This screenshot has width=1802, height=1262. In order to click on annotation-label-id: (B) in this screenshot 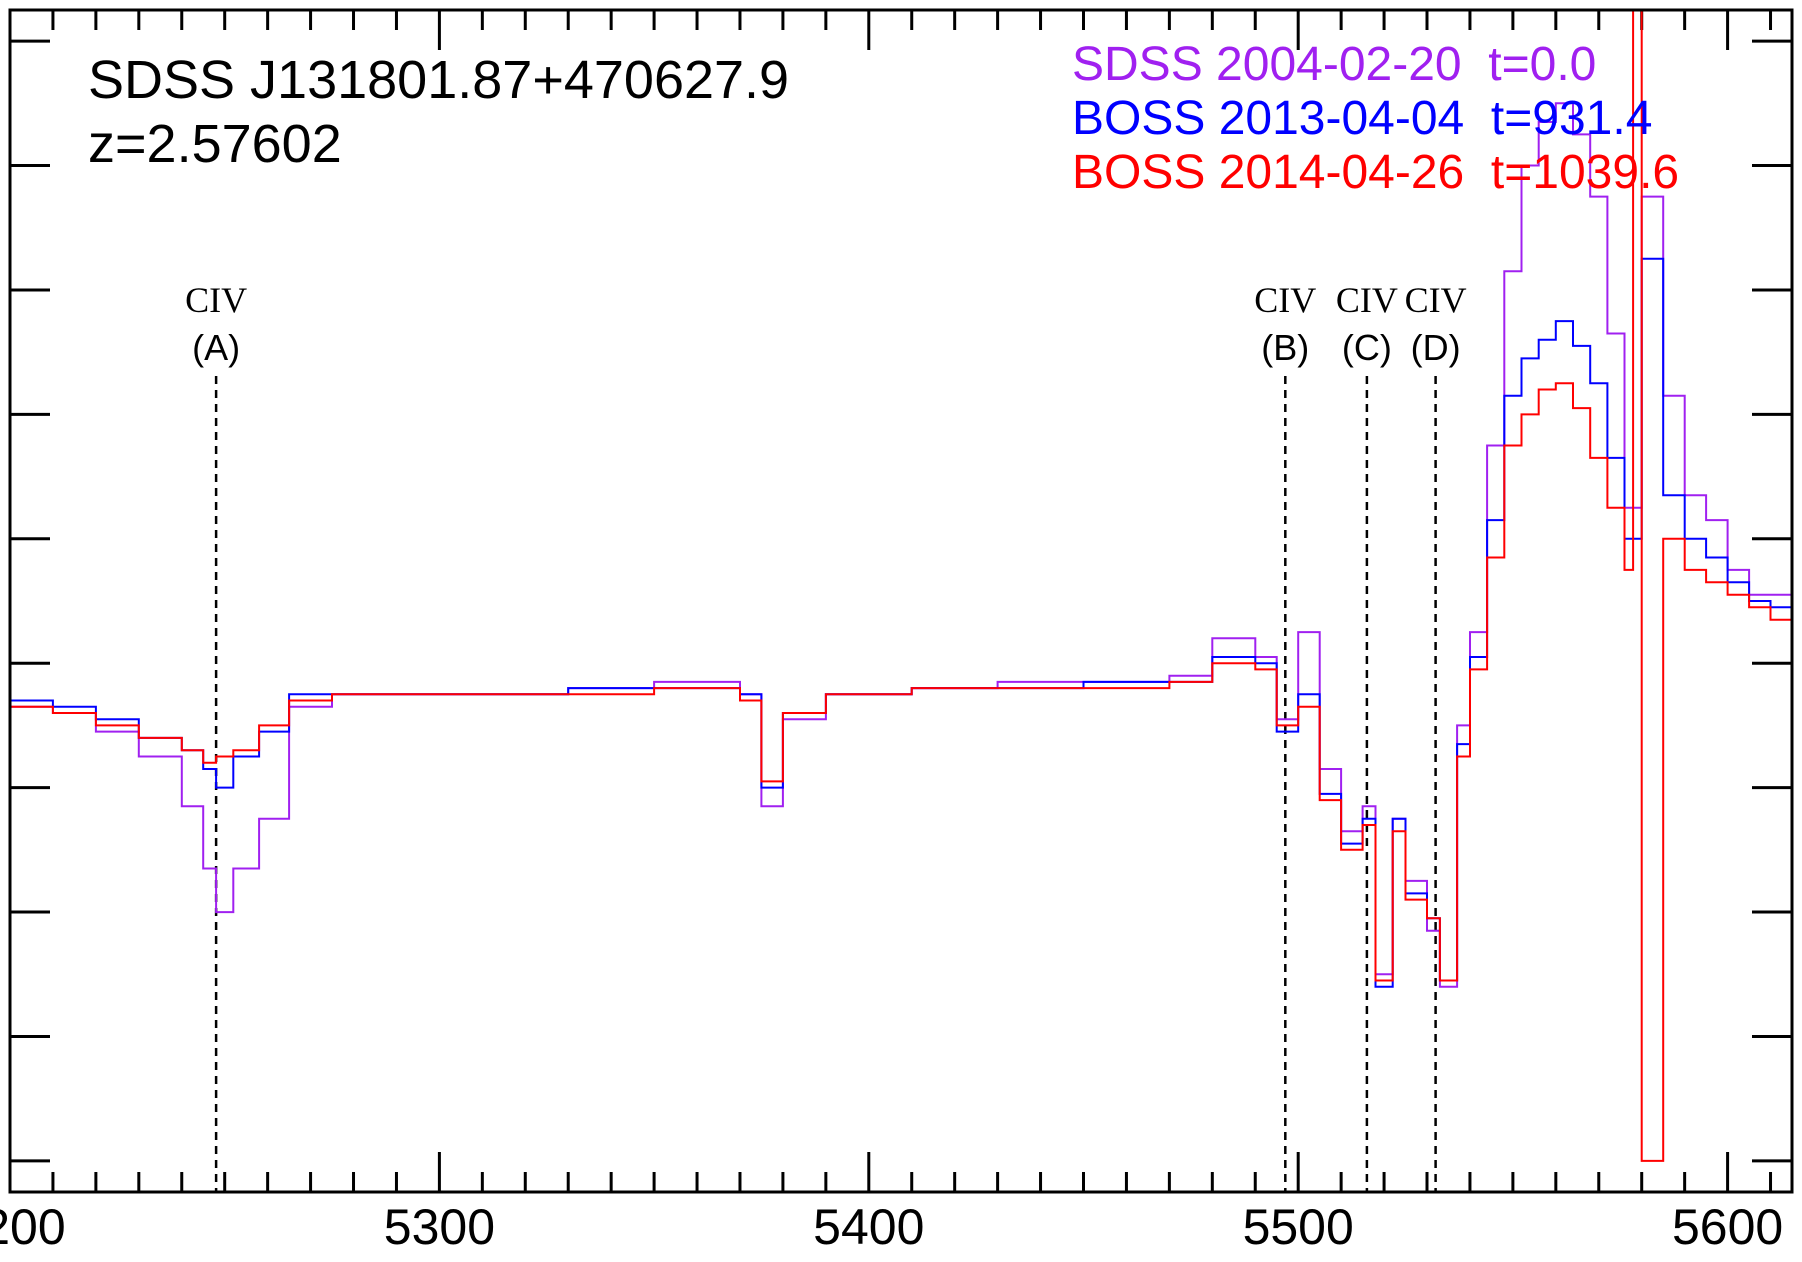, I will do `click(1285, 347)`.